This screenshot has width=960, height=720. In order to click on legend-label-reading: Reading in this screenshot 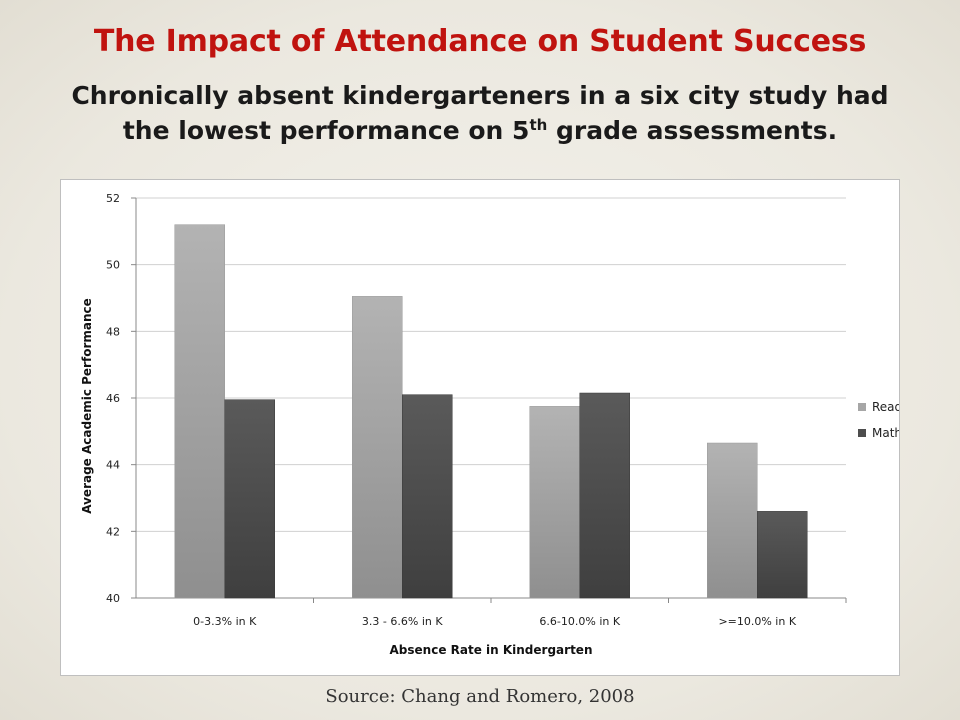, I will do `click(885, 407)`.